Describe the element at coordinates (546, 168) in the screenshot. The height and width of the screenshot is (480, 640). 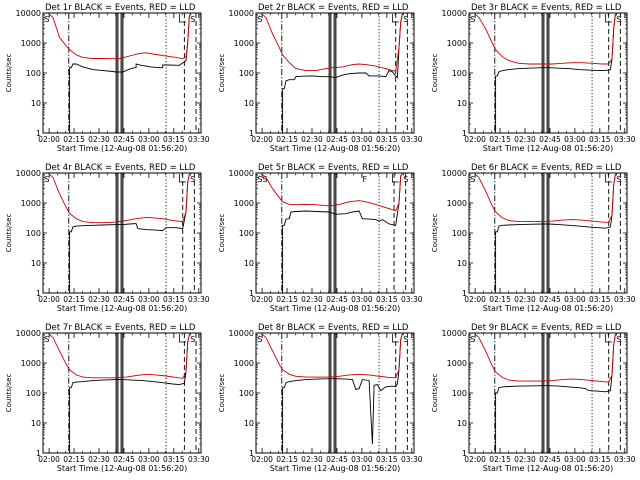
I see `chart-title: Det 6r BLACK = Events, RED = LLD` at that location.